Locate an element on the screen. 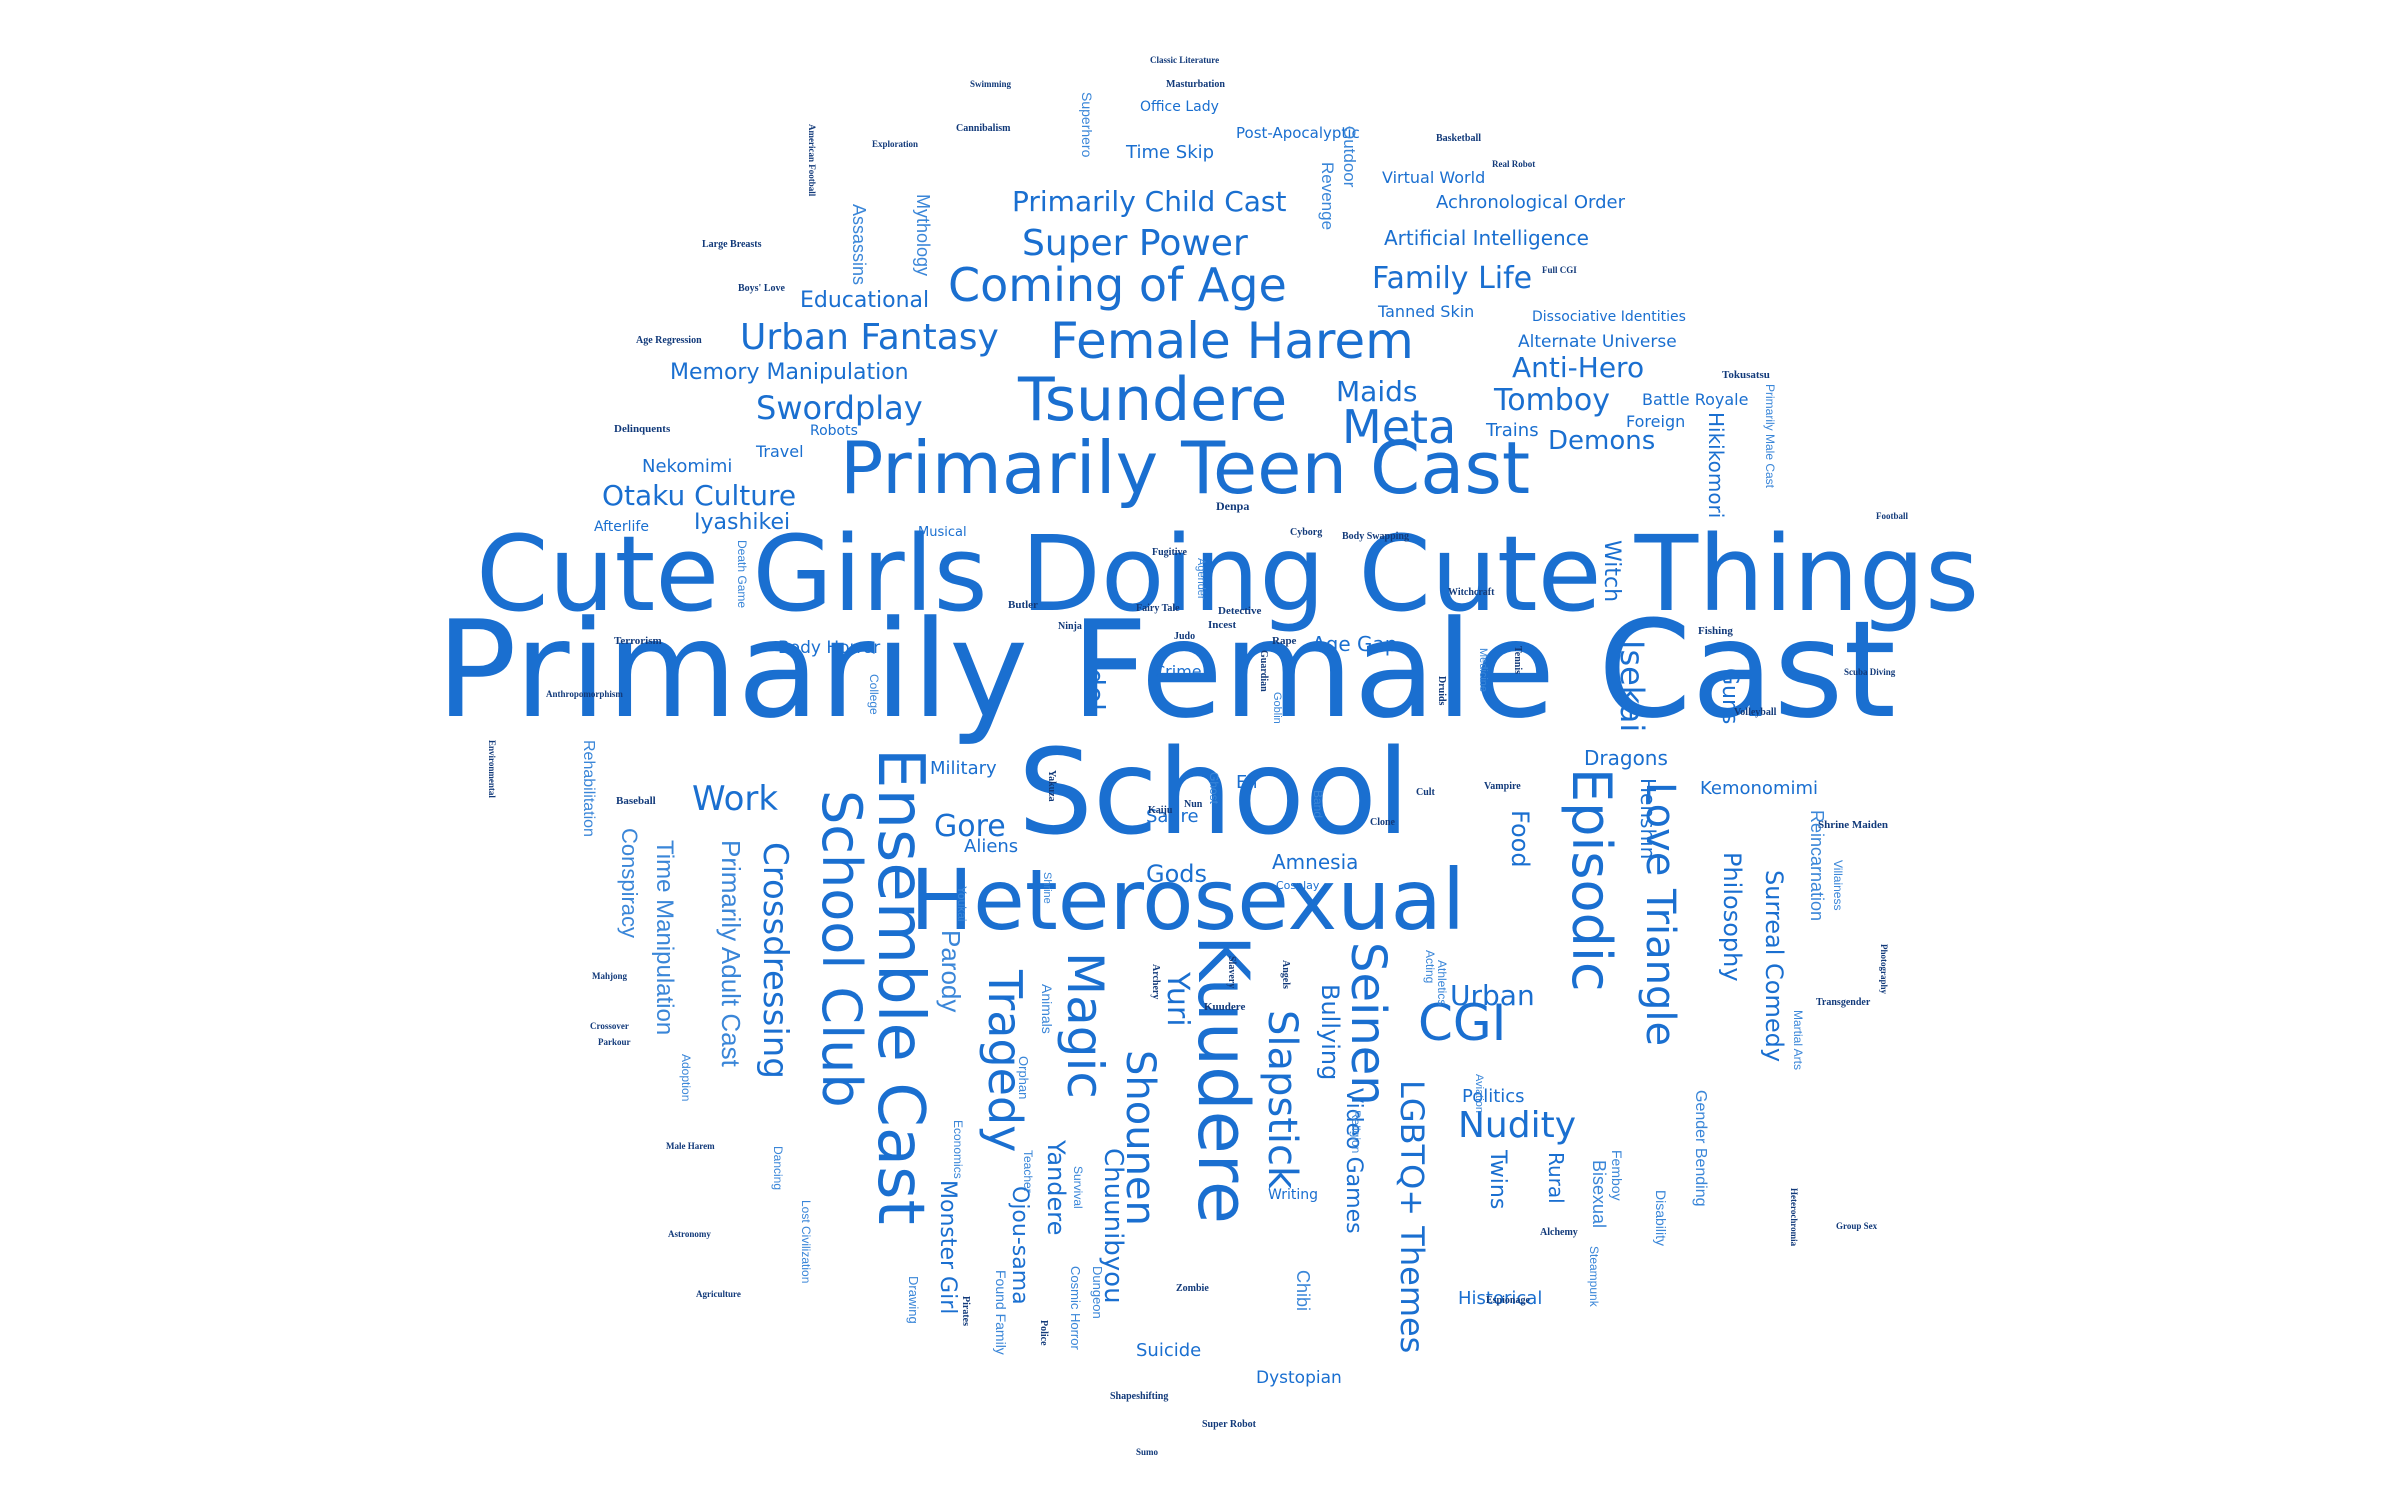 Image resolution: width=2400 pixels, height=1500 pixels. cloud-word: Post-Apocalyptic is located at coordinates (1298, 133).